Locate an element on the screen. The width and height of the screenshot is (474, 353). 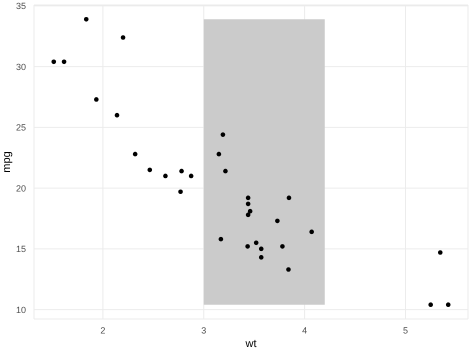
y-tick-label: 35 is located at coordinates (21, 6).